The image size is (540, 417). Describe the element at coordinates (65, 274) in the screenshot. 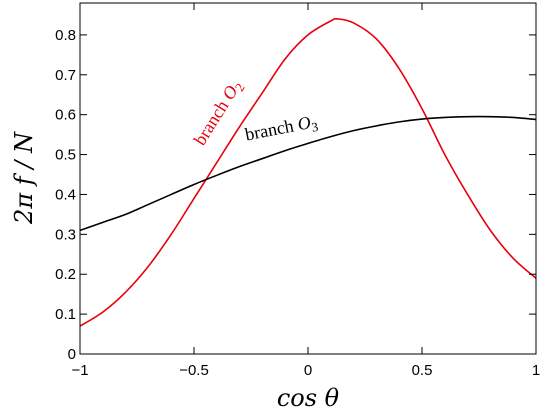

I see `y-tick-label: 0.2` at that location.